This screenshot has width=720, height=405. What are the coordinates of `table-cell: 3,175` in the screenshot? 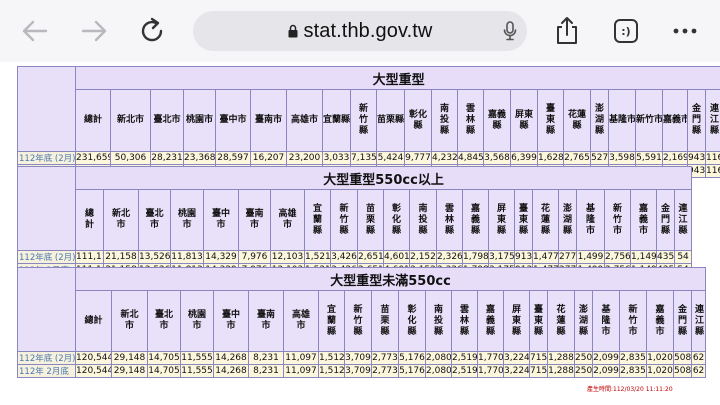 It's located at (501, 257).